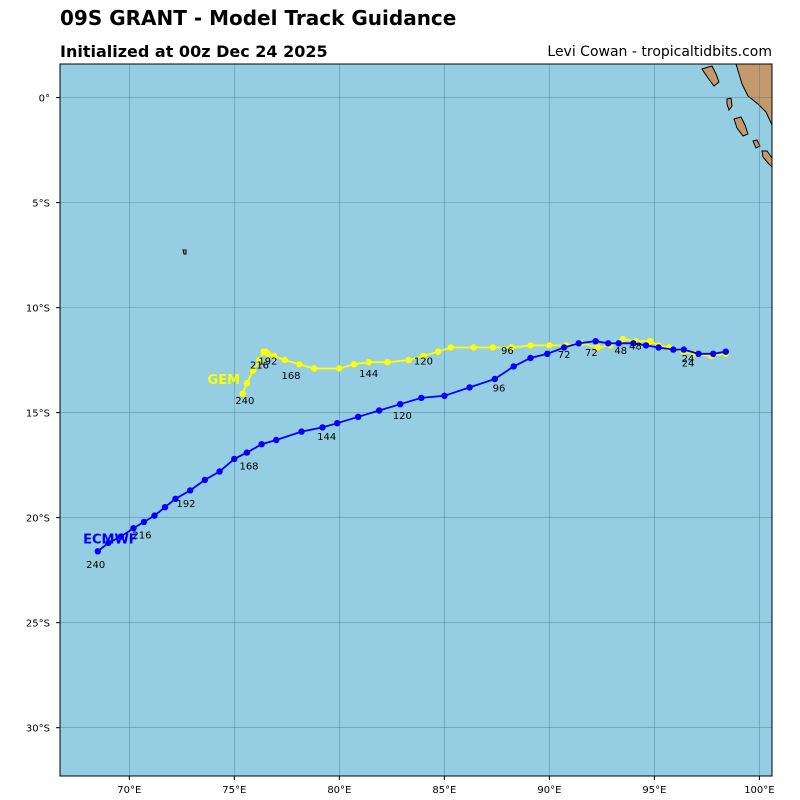 The image size is (800, 800). What do you see at coordinates (759, 790) in the screenshot?
I see `lon-tick-label: 100°E` at bounding box center [759, 790].